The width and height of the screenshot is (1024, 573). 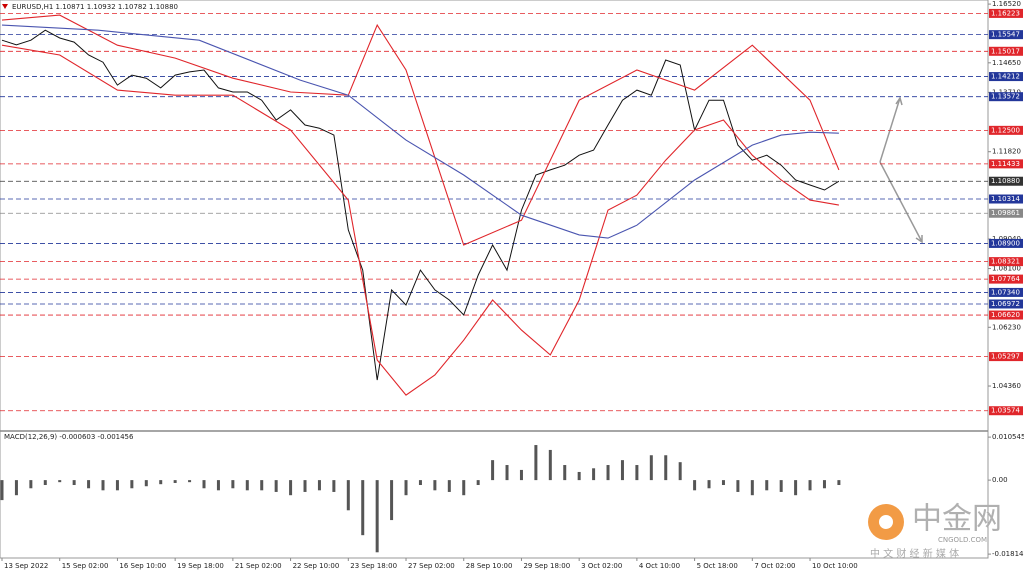 I want to click on level-label: 1.14212, so click(x=1005, y=77).